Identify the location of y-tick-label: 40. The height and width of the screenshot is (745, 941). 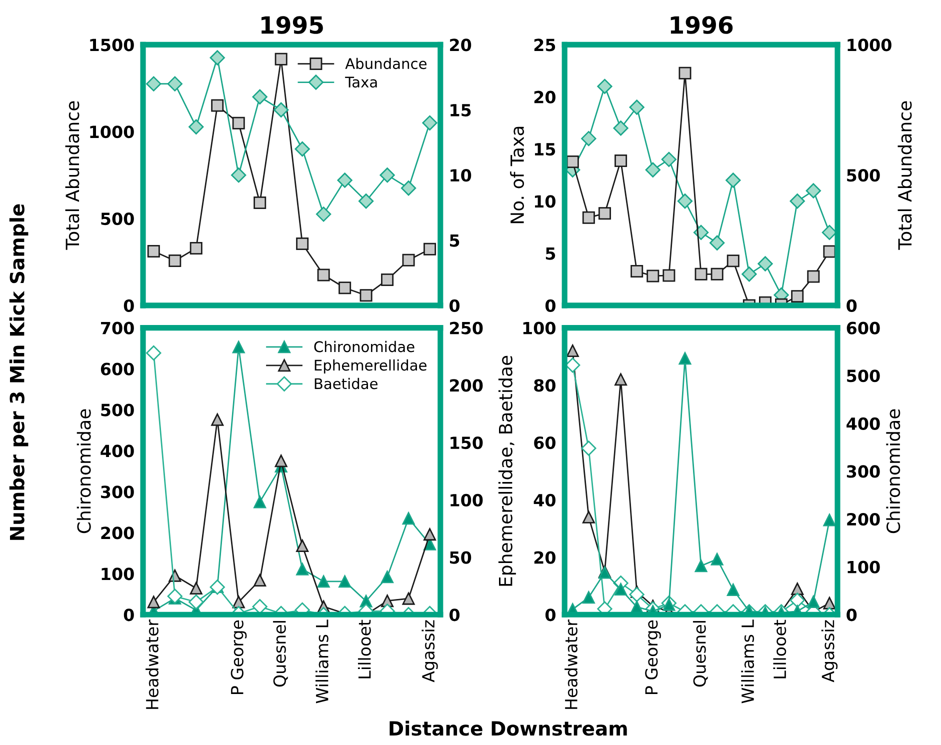
(545, 500).